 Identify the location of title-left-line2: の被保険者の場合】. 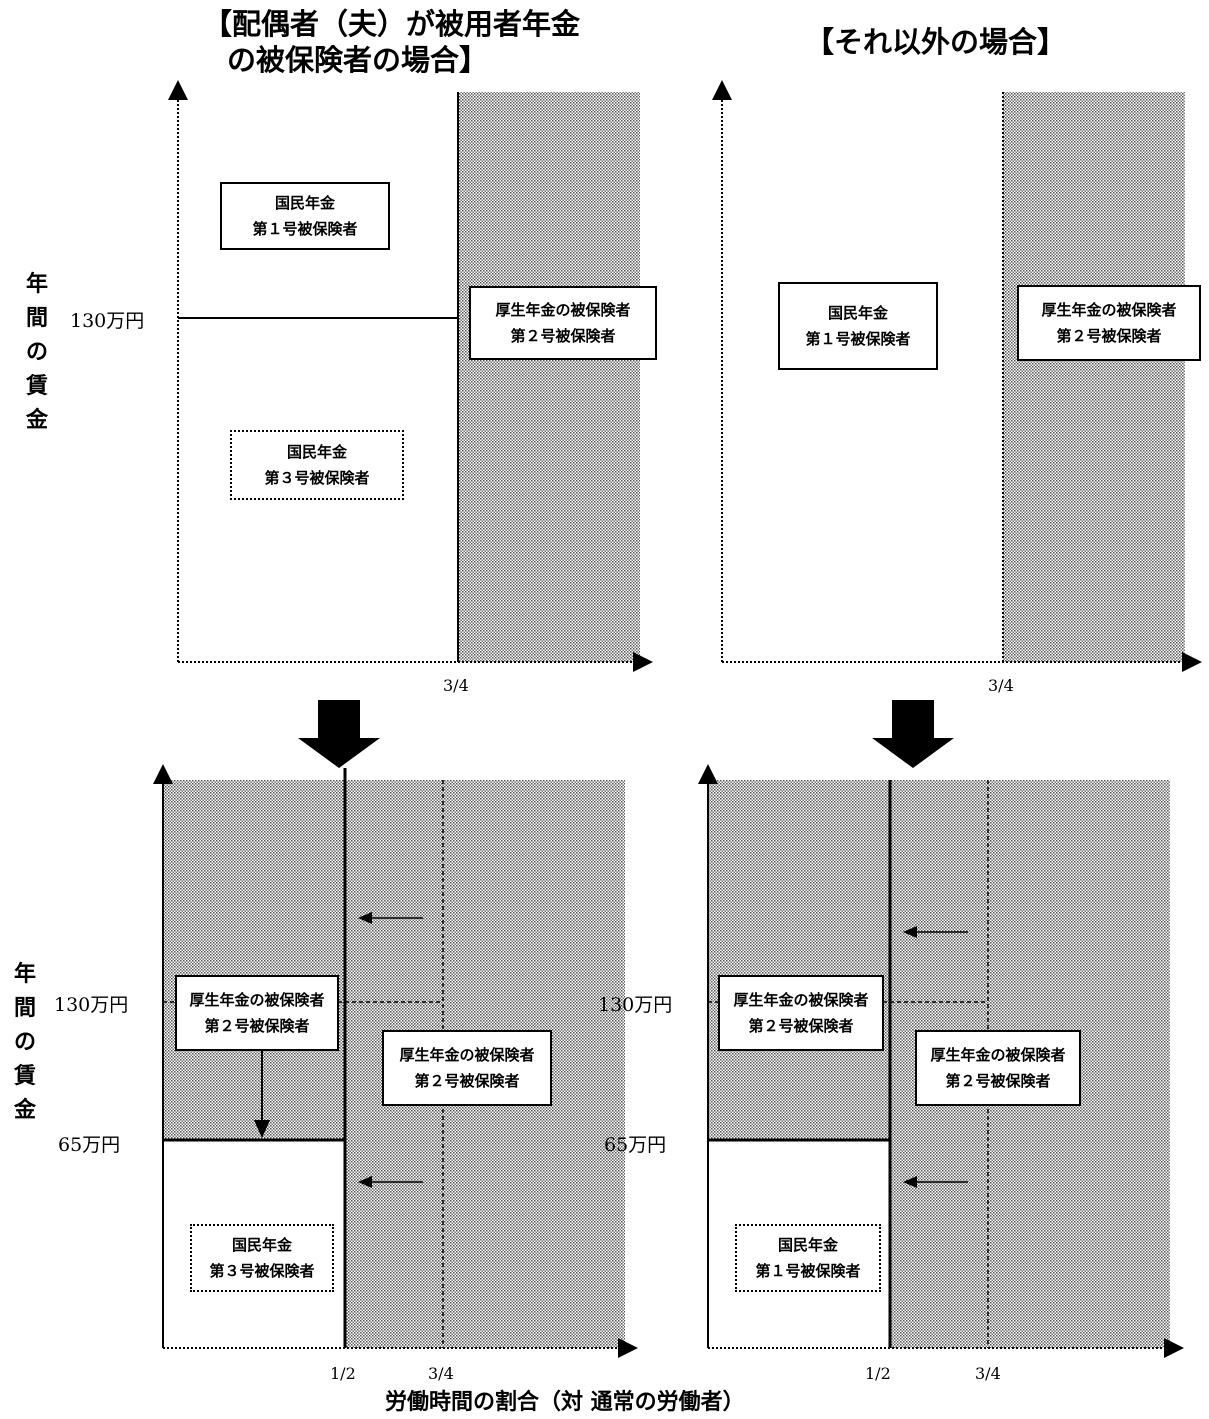
(358, 60).